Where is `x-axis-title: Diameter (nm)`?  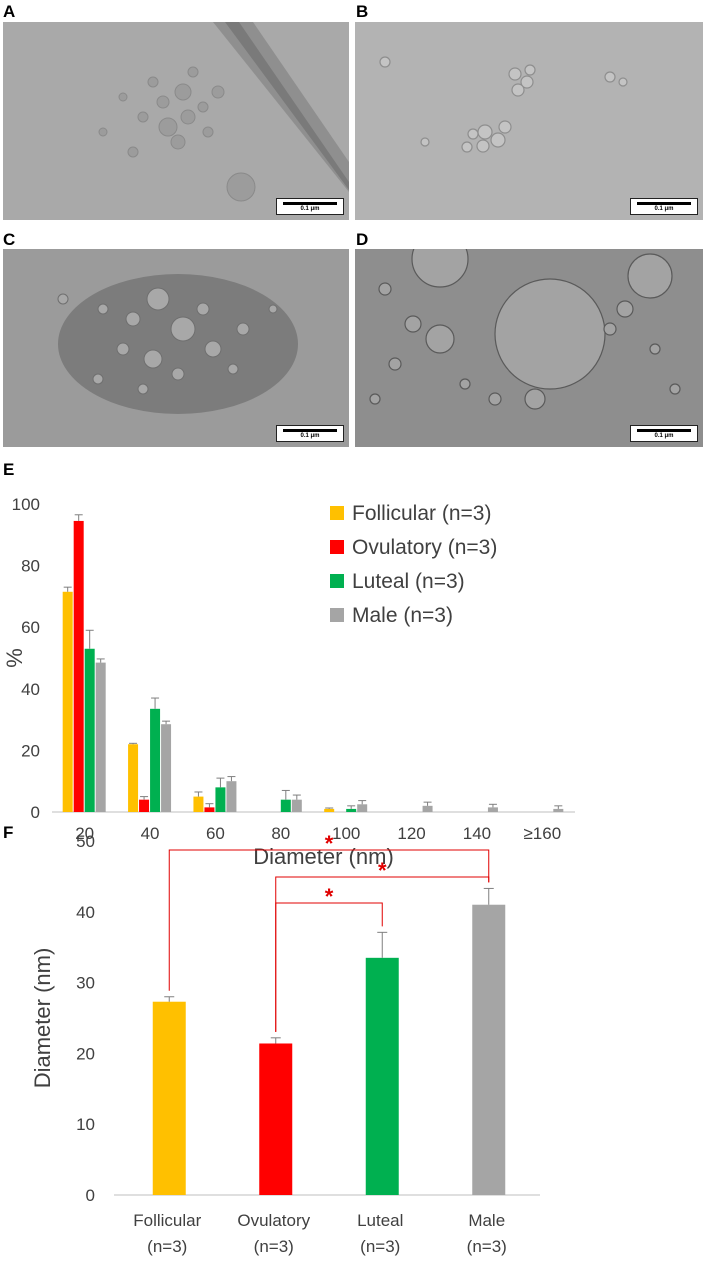
x-axis-title: Diameter (nm) is located at coordinates (323, 856).